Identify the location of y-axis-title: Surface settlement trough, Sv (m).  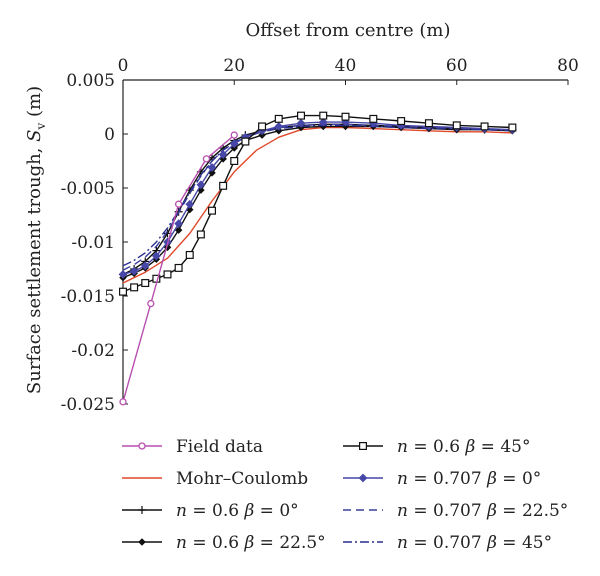
(36, 240).